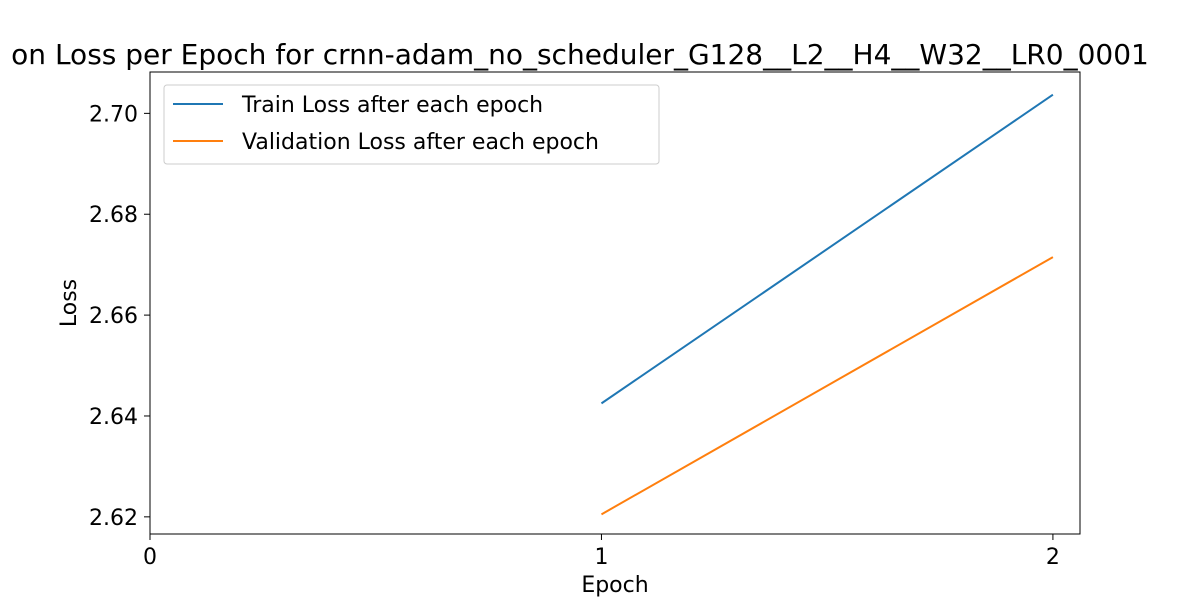 The image size is (1200, 600). What do you see at coordinates (392, 105) in the screenshot?
I see `legend-label-0: Train Loss after each epoch` at bounding box center [392, 105].